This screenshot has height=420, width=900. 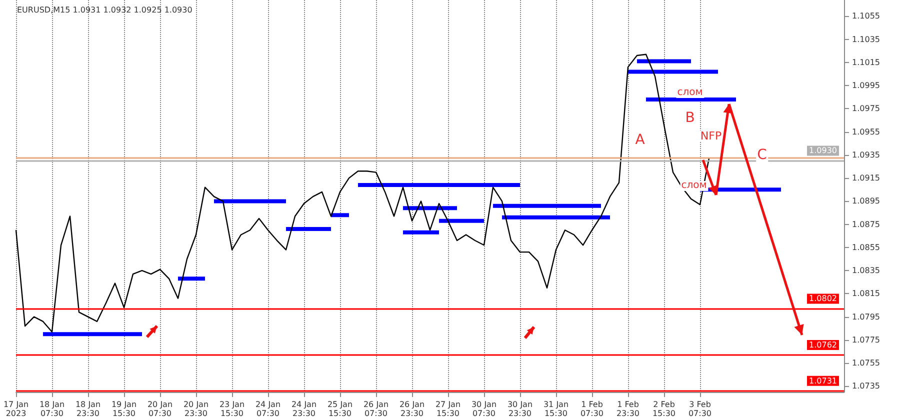 What do you see at coordinates (268, 409) in the screenshot?
I see `x-tick-label: 24 Jan 07:30` at bounding box center [268, 409].